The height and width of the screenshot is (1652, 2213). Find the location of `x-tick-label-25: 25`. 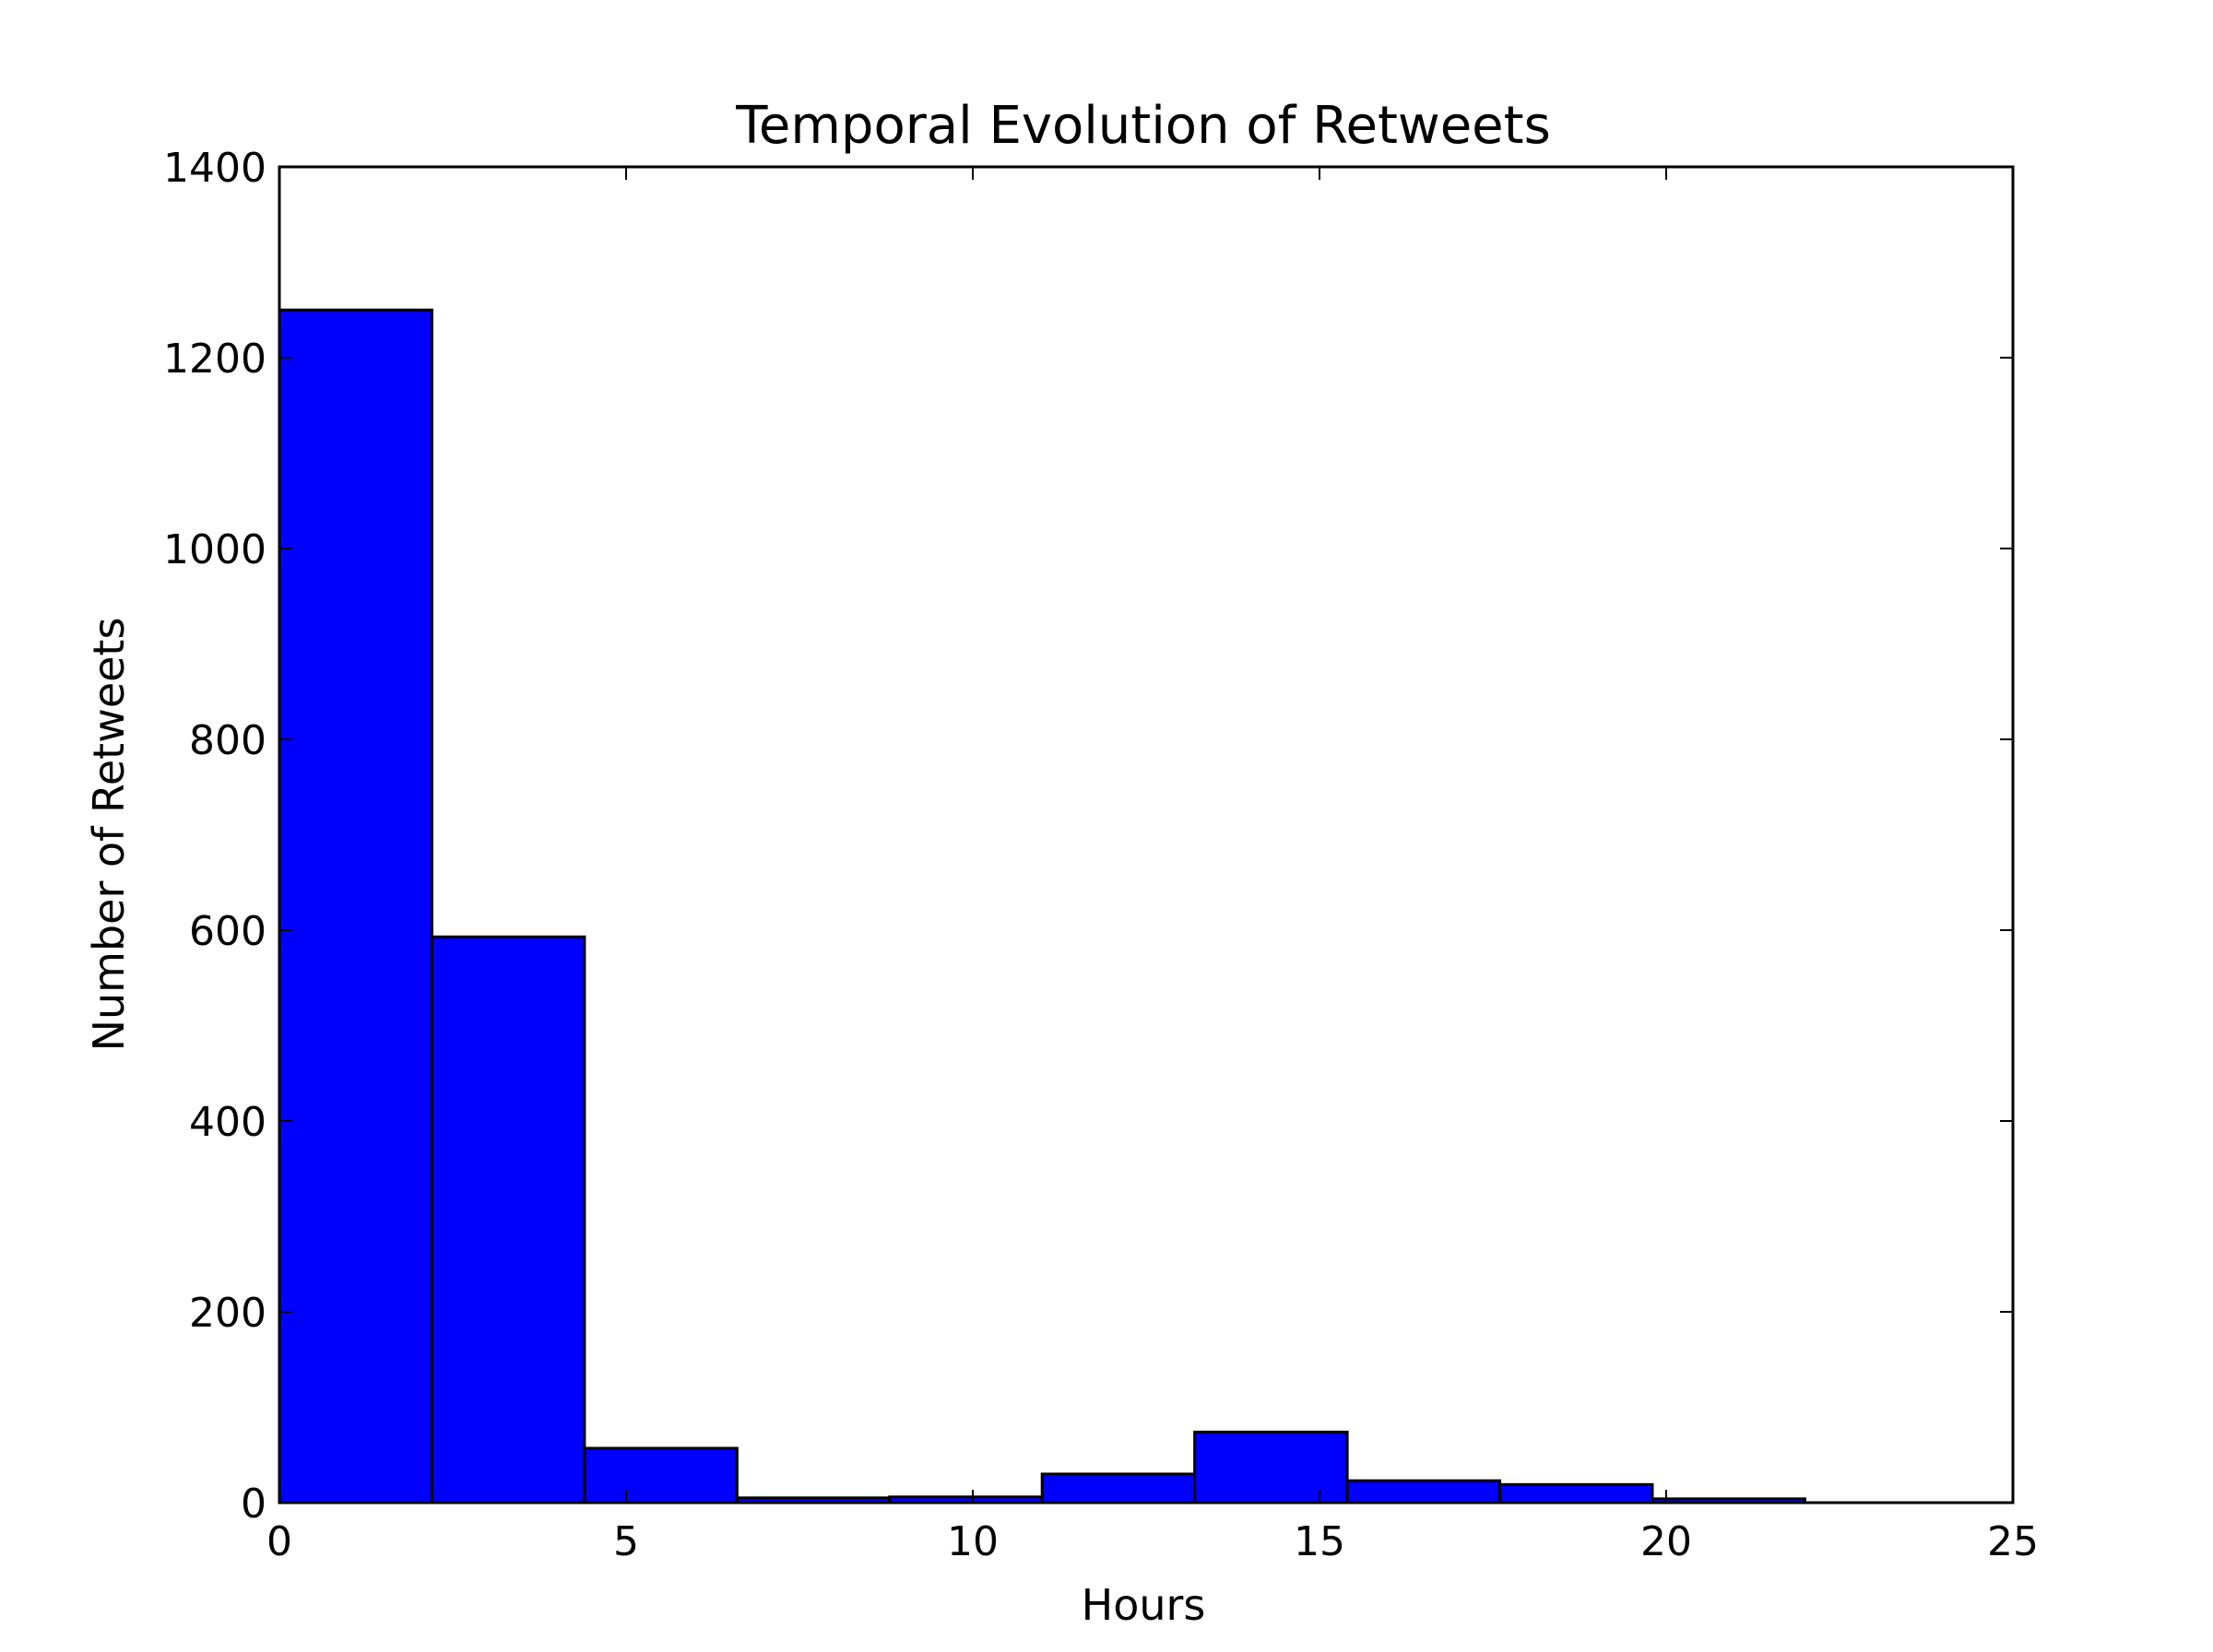

x-tick-label-25: 25 is located at coordinates (2013, 1541).